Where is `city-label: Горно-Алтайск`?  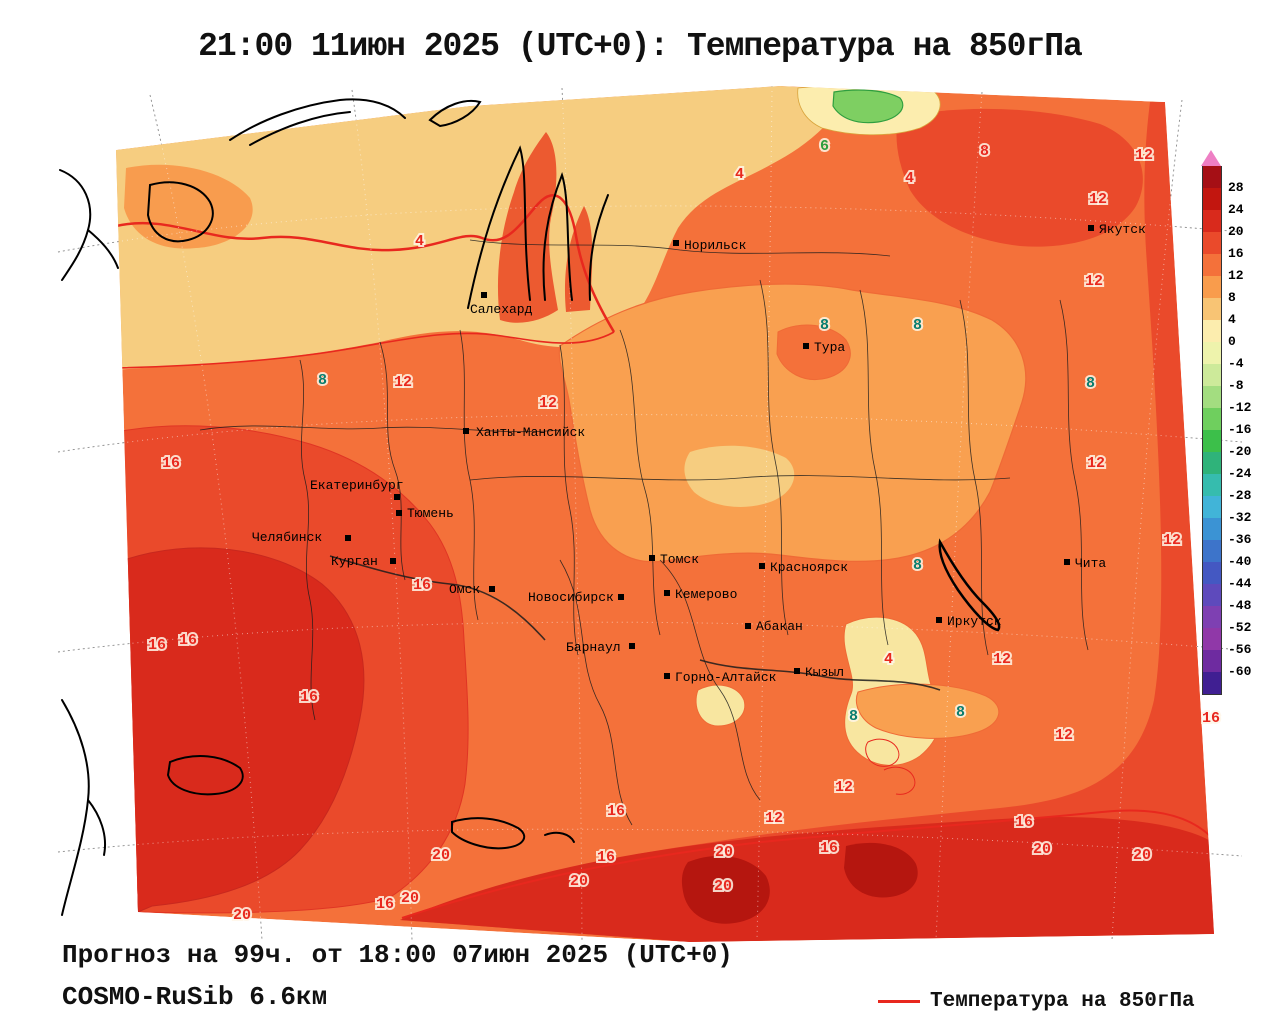 city-label: Горно-Алтайск is located at coordinates (726, 677).